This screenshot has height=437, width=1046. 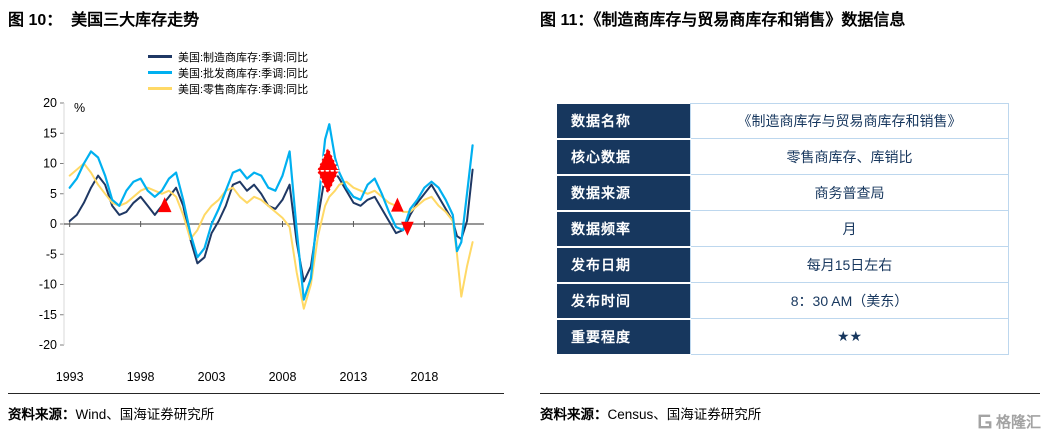 What do you see at coordinates (141, 377) in the screenshot?
I see `x-axis-label: 1998` at bounding box center [141, 377].